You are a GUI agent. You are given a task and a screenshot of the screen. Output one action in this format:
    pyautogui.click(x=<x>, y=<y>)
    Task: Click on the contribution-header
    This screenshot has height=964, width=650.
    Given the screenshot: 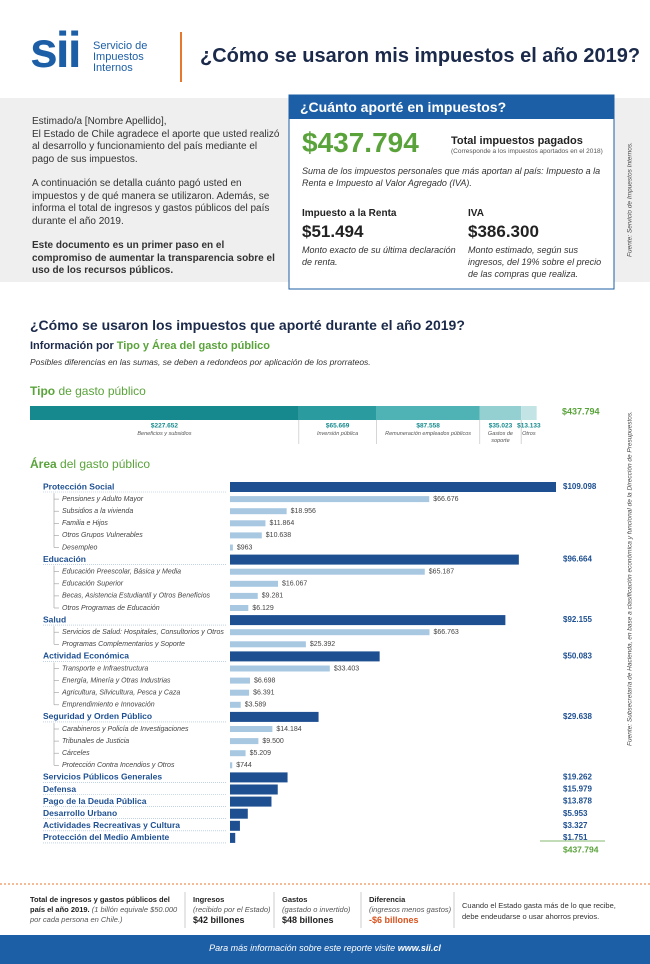 What is the action you would take?
    pyautogui.click(x=451, y=107)
    